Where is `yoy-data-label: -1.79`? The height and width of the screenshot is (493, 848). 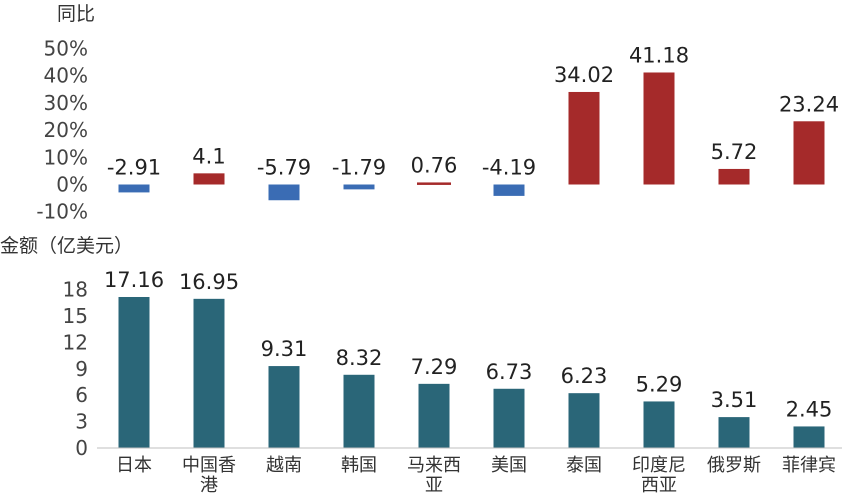
yoy-data-label: -1.79 is located at coordinates (359, 168).